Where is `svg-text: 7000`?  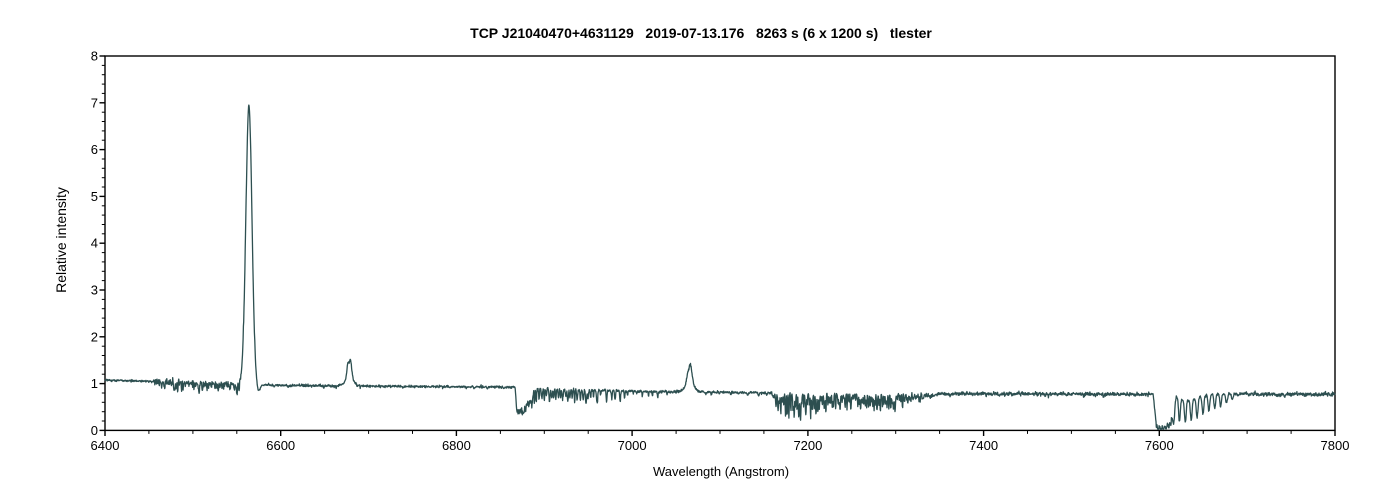
svg-text: 7000 is located at coordinates (632, 445).